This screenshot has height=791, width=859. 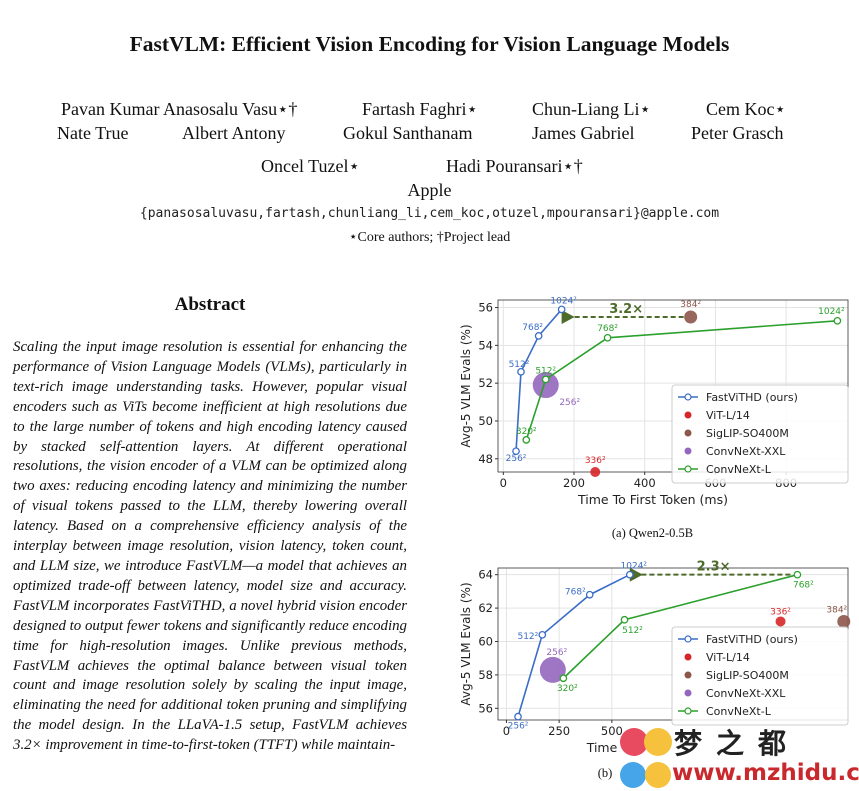 I want to click on x-axis-label: Time To First Token (ms), so click(x=652, y=499).